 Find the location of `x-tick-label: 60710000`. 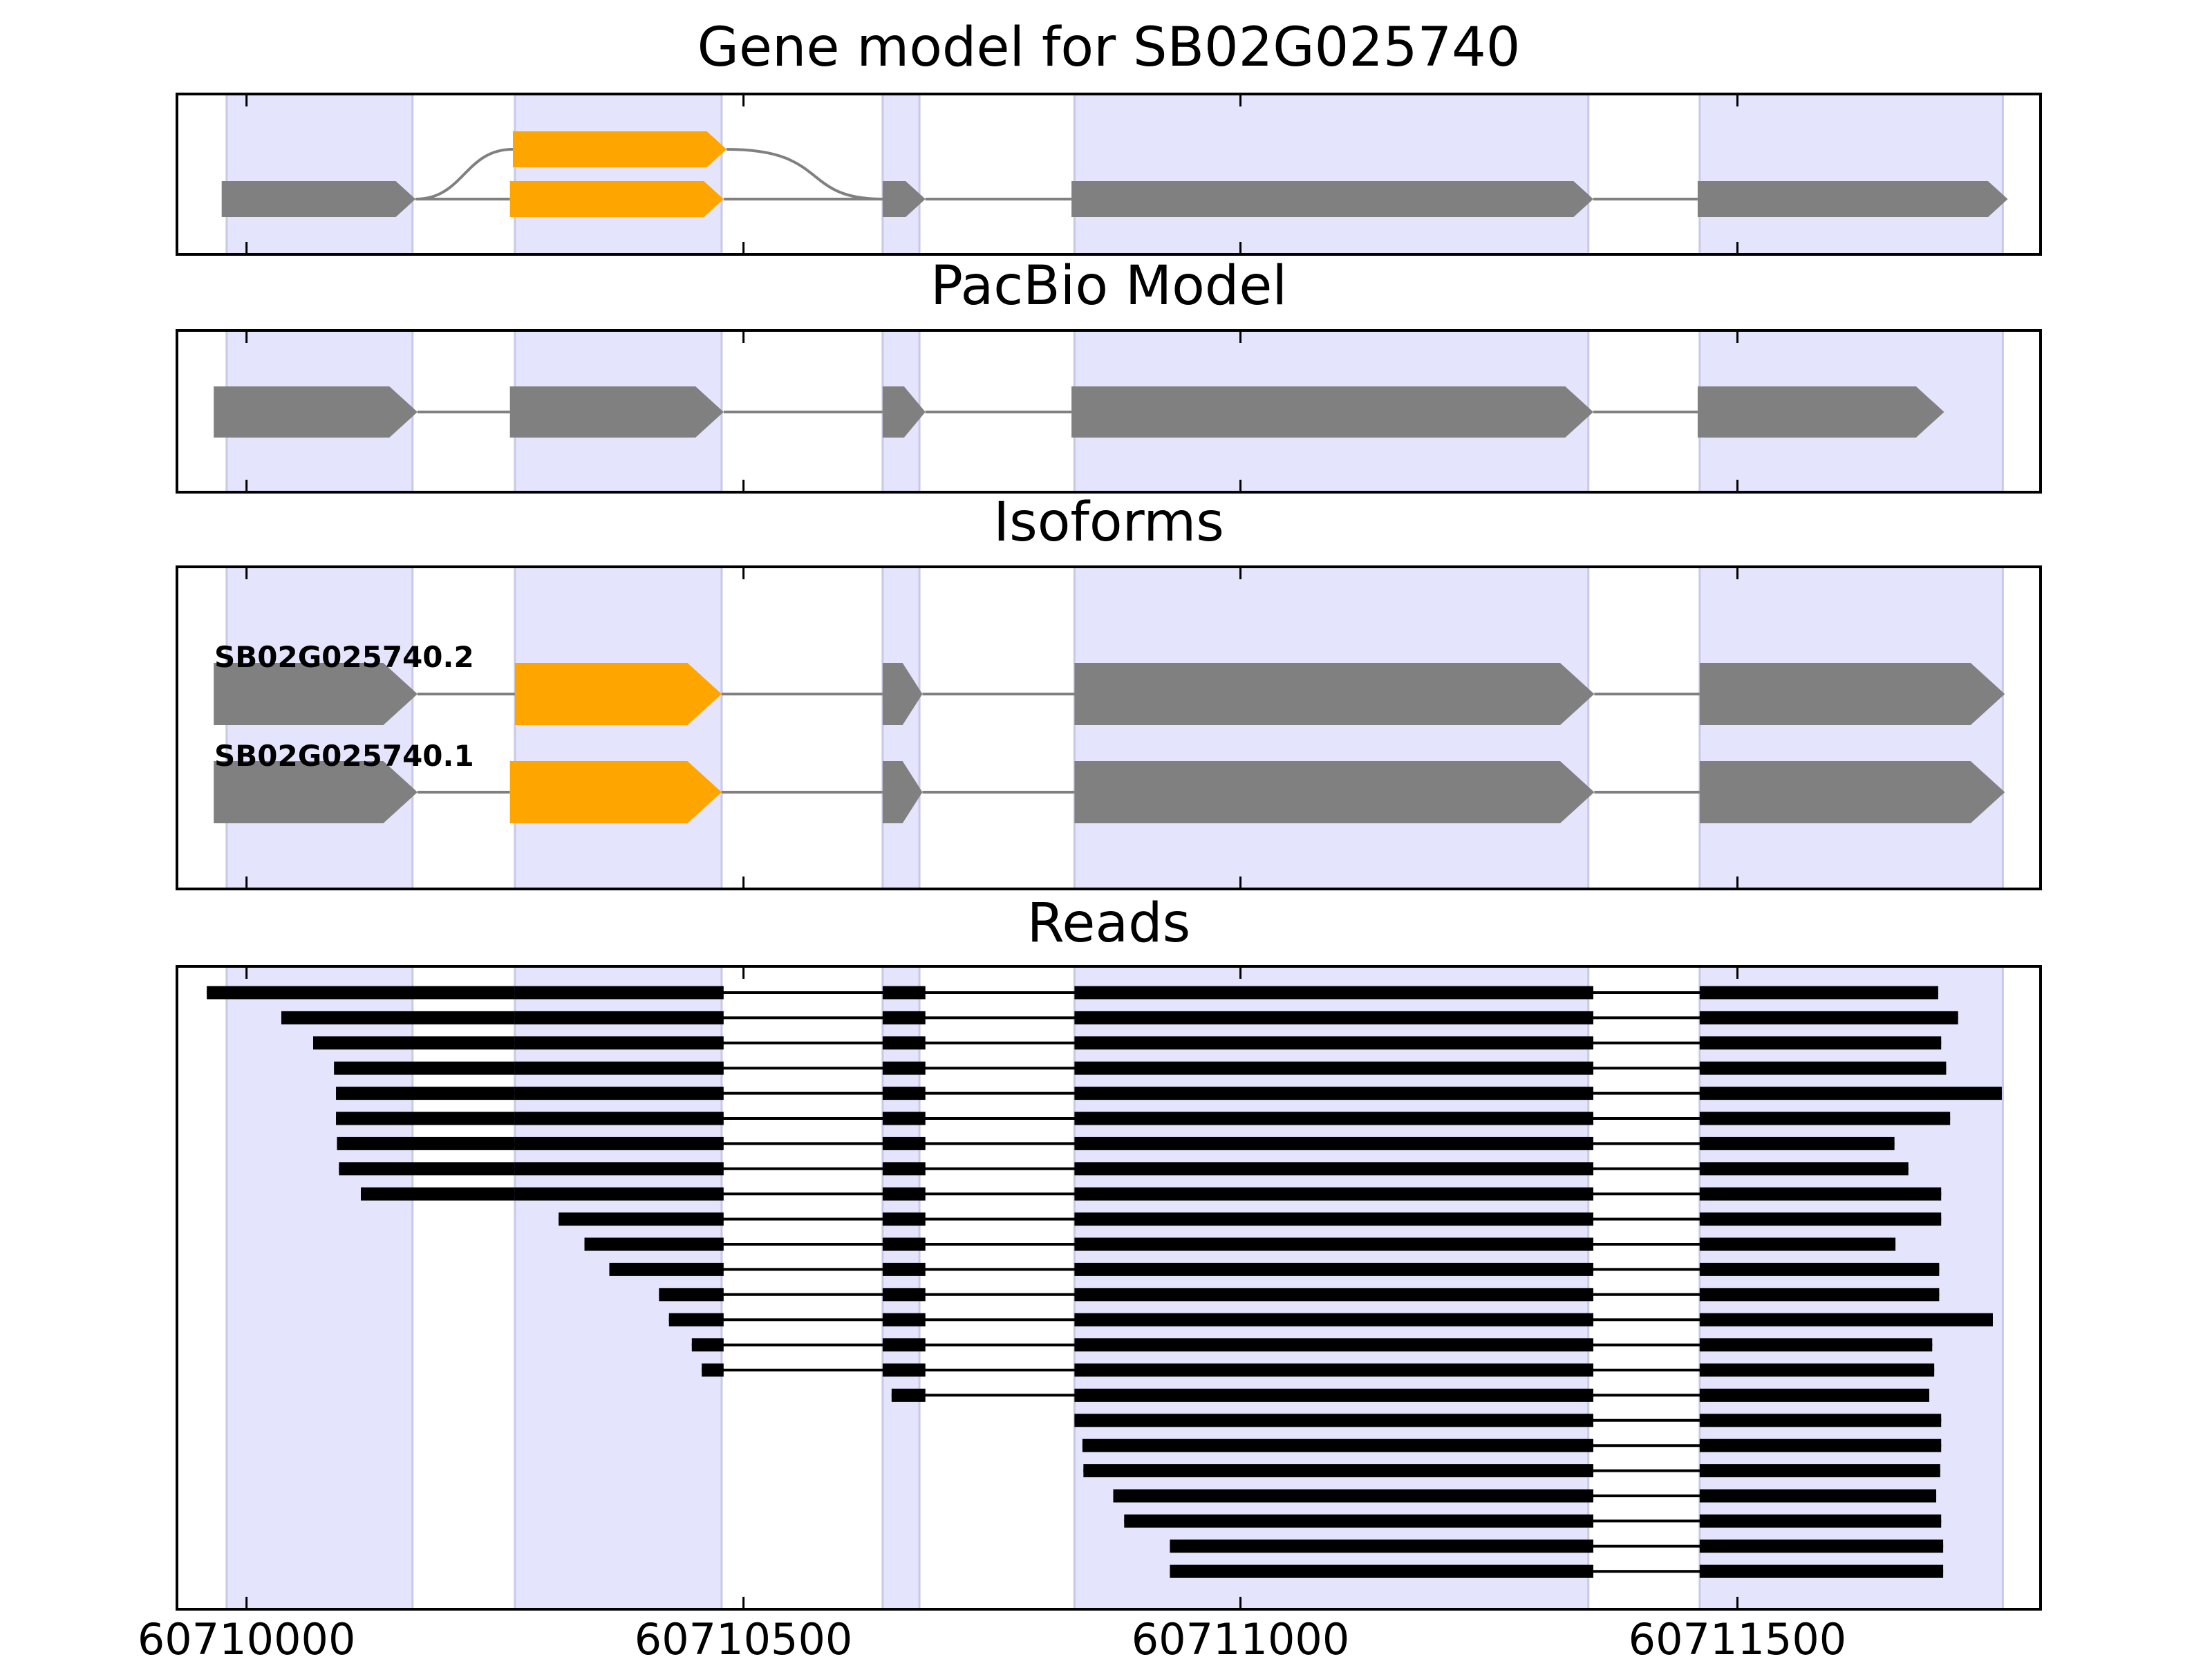

x-tick-label: 60710000 is located at coordinates (247, 1637).